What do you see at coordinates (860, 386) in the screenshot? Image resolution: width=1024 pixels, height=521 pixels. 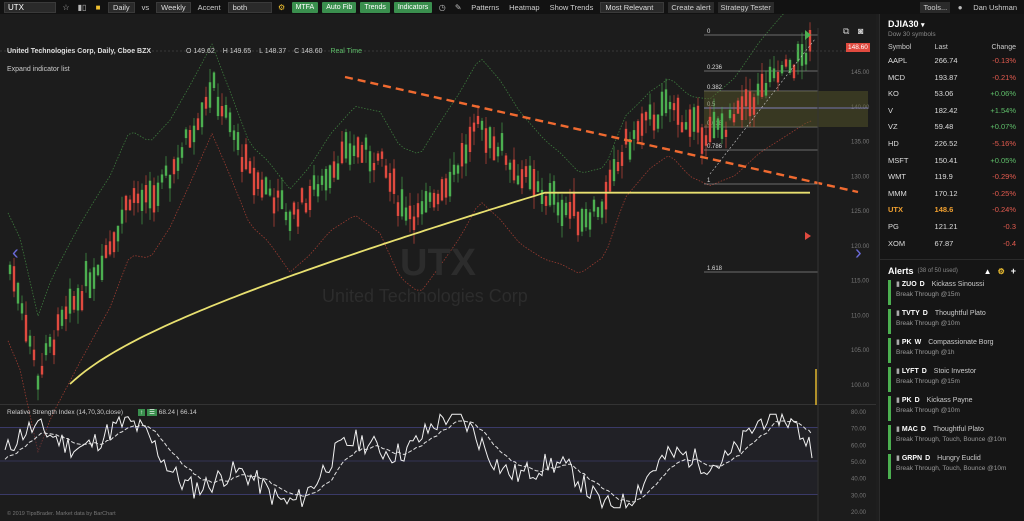 I see `price-tick-label: 100.00` at bounding box center [860, 386].